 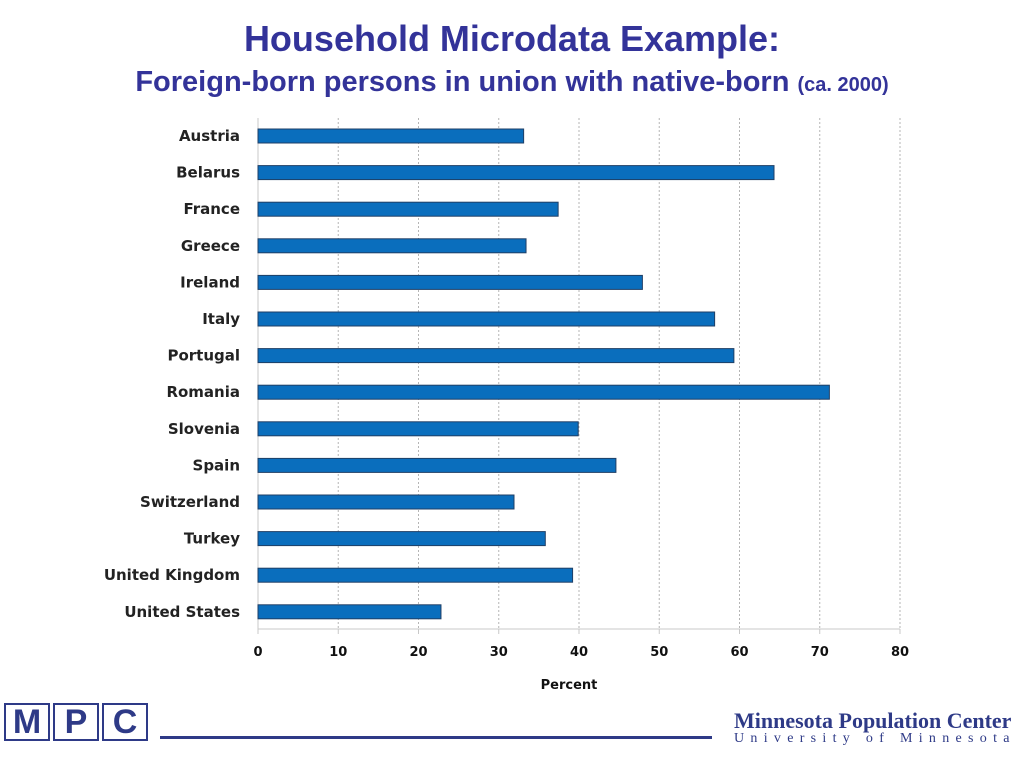 I want to click on logo-letter-m: M, so click(x=27, y=722).